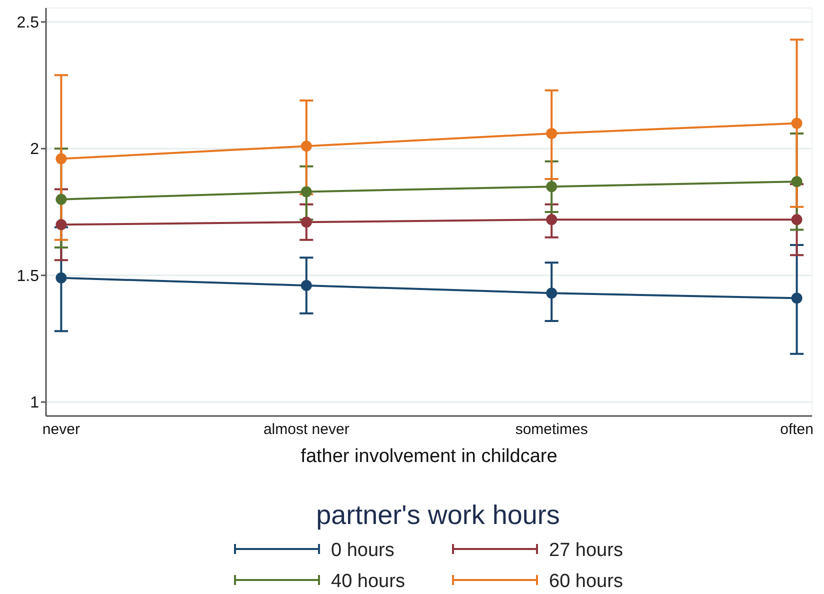 The height and width of the screenshot is (594, 824). What do you see at coordinates (429, 456) in the screenshot?
I see `x-axis-title: father involvement in childcare` at bounding box center [429, 456].